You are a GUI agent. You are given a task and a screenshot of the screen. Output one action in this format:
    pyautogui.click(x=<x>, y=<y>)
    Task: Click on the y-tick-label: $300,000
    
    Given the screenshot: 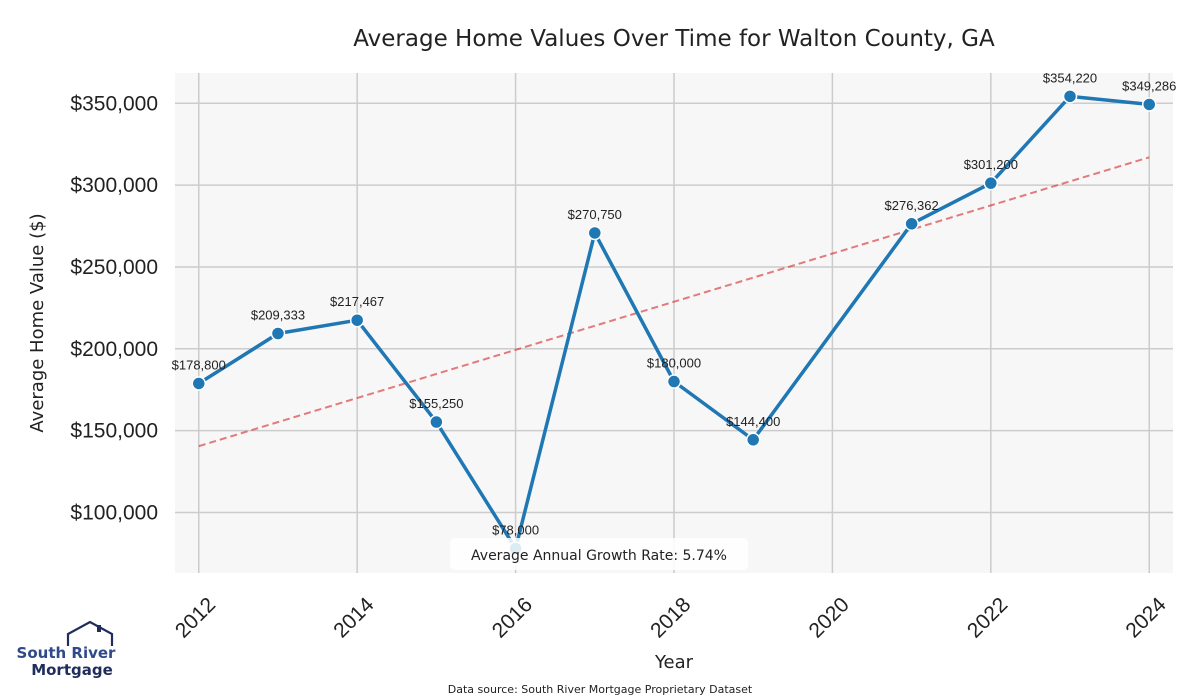 What is the action you would take?
    pyautogui.click(x=114, y=185)
    